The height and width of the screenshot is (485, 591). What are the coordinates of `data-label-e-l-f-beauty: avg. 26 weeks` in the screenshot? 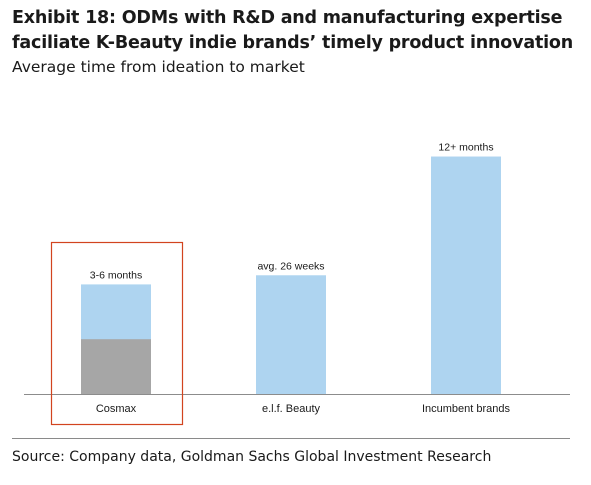 It's located at (290, 266).